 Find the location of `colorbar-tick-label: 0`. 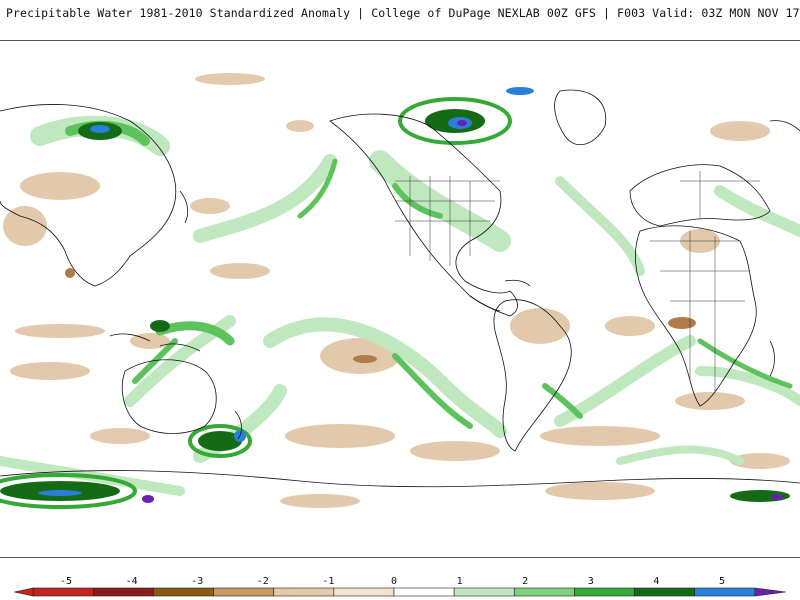

colorbar-tick-label: 0 is located at coordinates (394, 581).